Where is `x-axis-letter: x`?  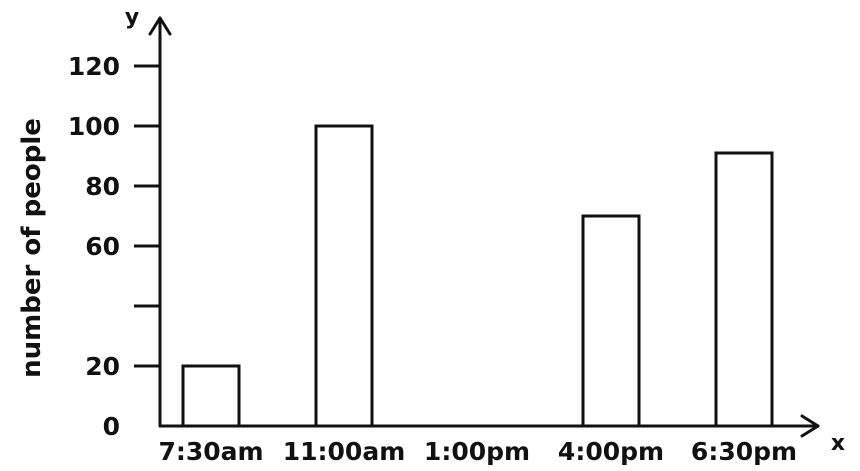
x-axis-letter: x is located at coordinates (838, 443).